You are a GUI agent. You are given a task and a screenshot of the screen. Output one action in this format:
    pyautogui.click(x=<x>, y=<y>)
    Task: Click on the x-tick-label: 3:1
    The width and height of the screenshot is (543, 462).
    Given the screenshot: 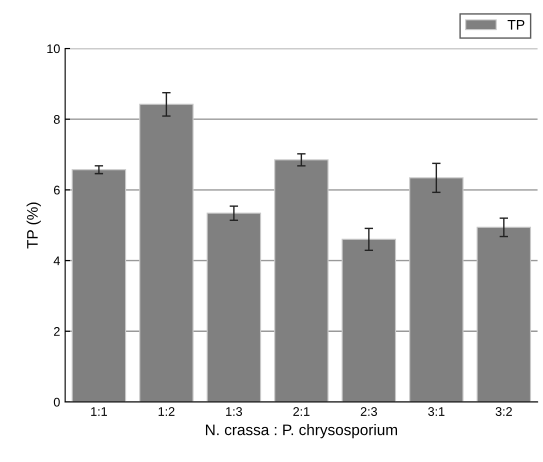 What is the action you would take?
    pyautogui.click(x=436, y=411)
    